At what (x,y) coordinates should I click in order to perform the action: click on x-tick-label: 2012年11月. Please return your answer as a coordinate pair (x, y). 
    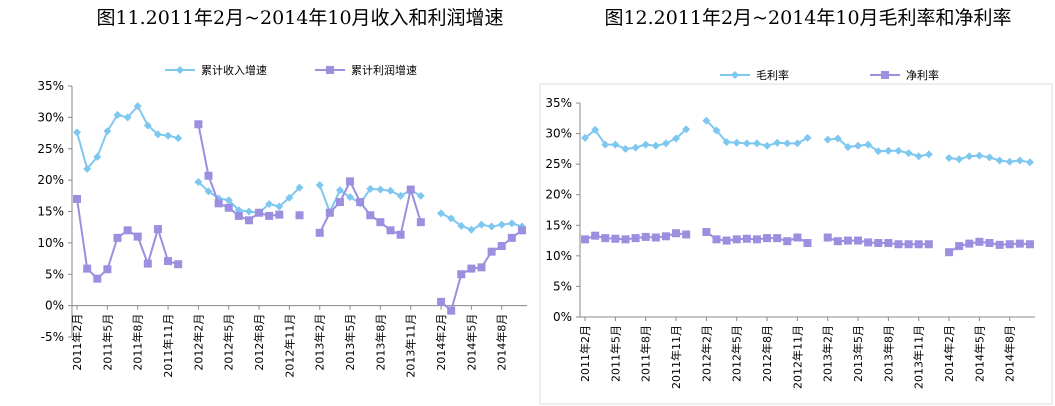
    Looking at the image, I should click on (289, 346).